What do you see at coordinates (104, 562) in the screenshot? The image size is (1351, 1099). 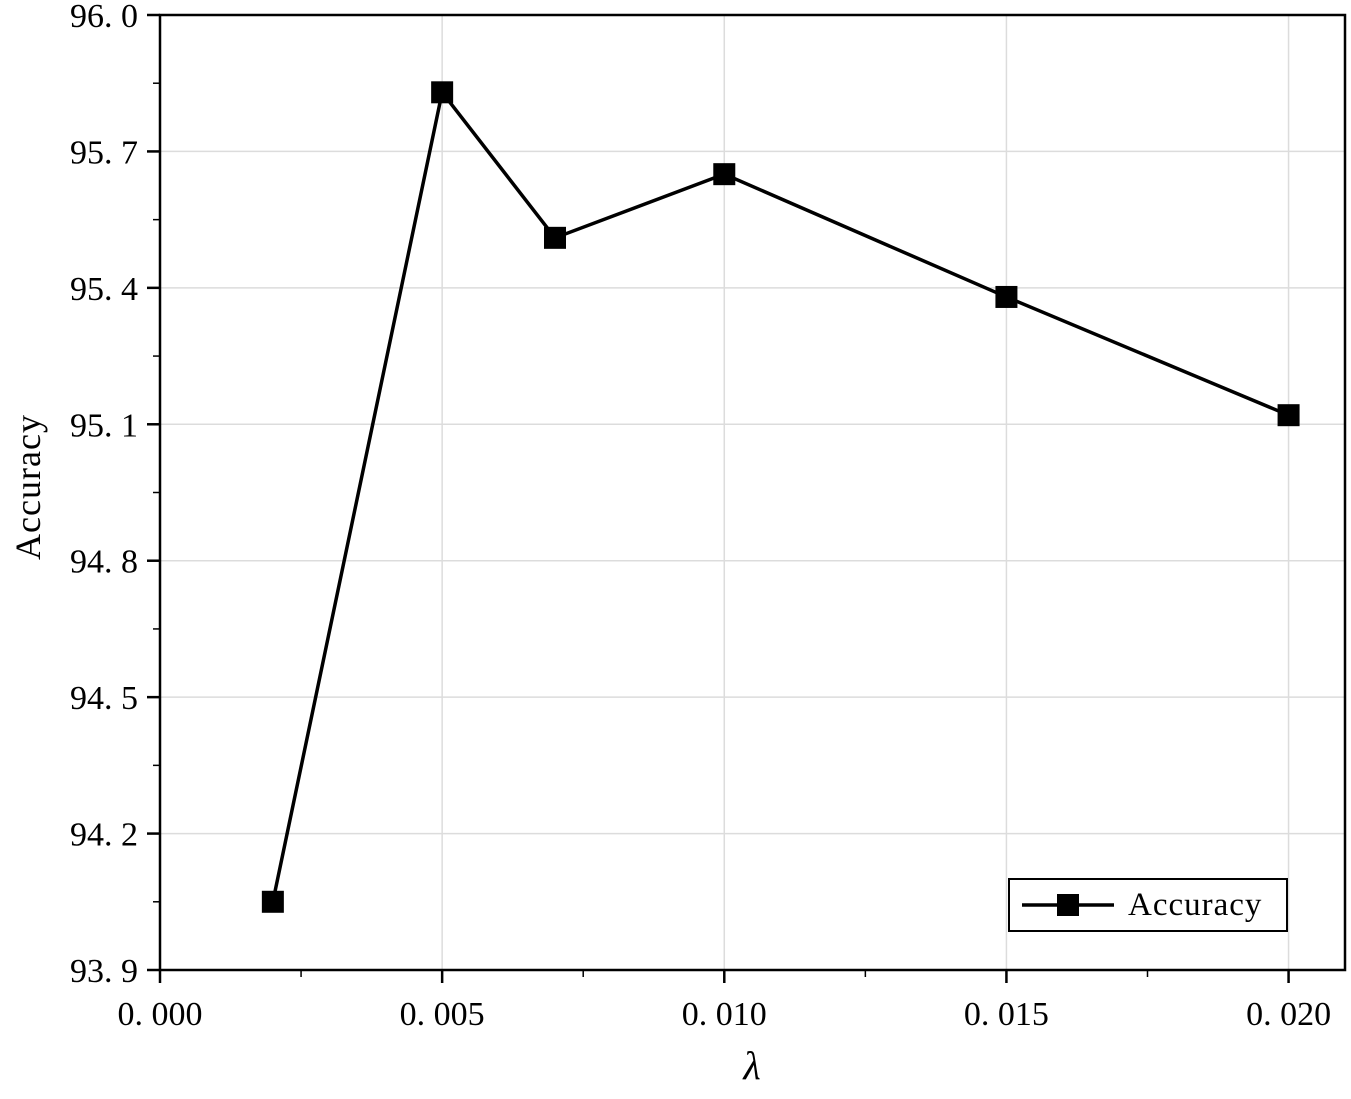 I see `y-tick-label: 94. 8` at bounding box center [104, 562].